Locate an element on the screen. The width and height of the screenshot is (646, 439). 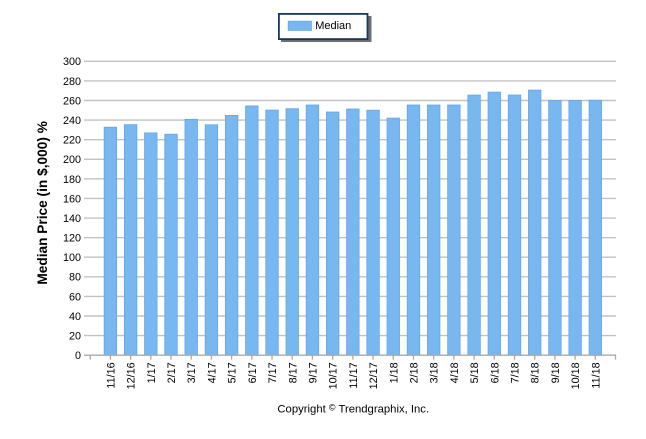
svg-text: 80 is located at coordinates (75, 278).